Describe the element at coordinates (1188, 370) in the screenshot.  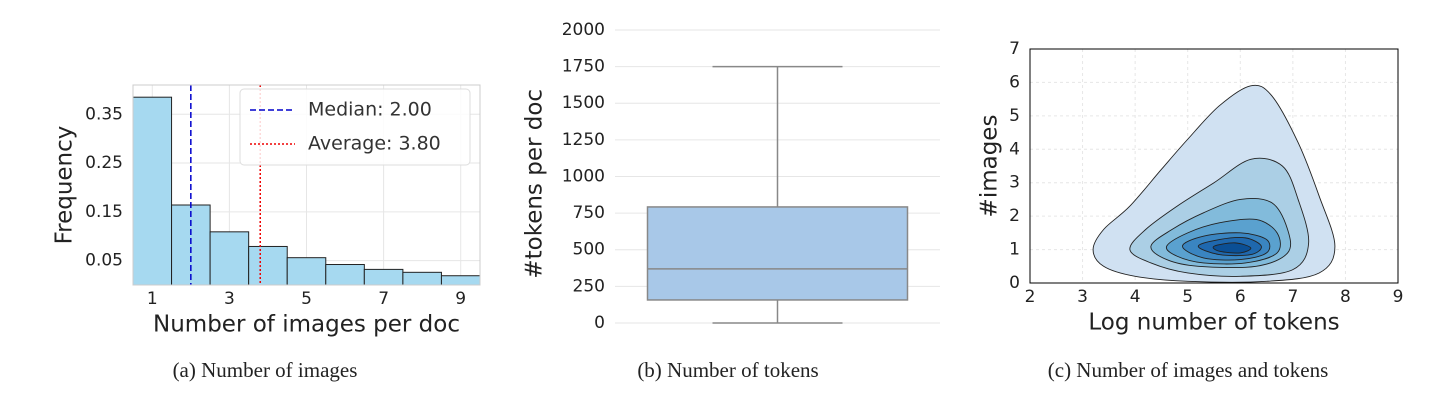
I see `caption: (c) Number of images and tokens` at that location.